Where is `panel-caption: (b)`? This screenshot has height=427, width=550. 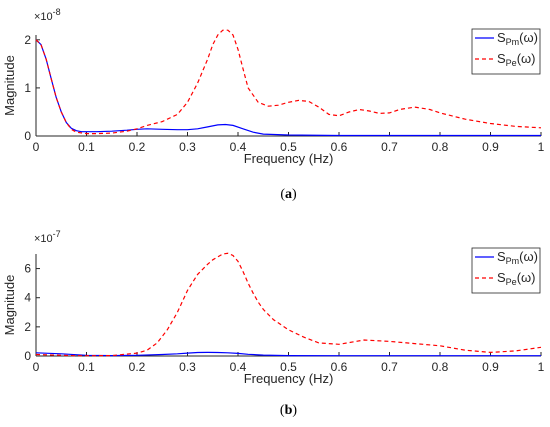 panel-caption: (b) is located at coordinates (288, 410).